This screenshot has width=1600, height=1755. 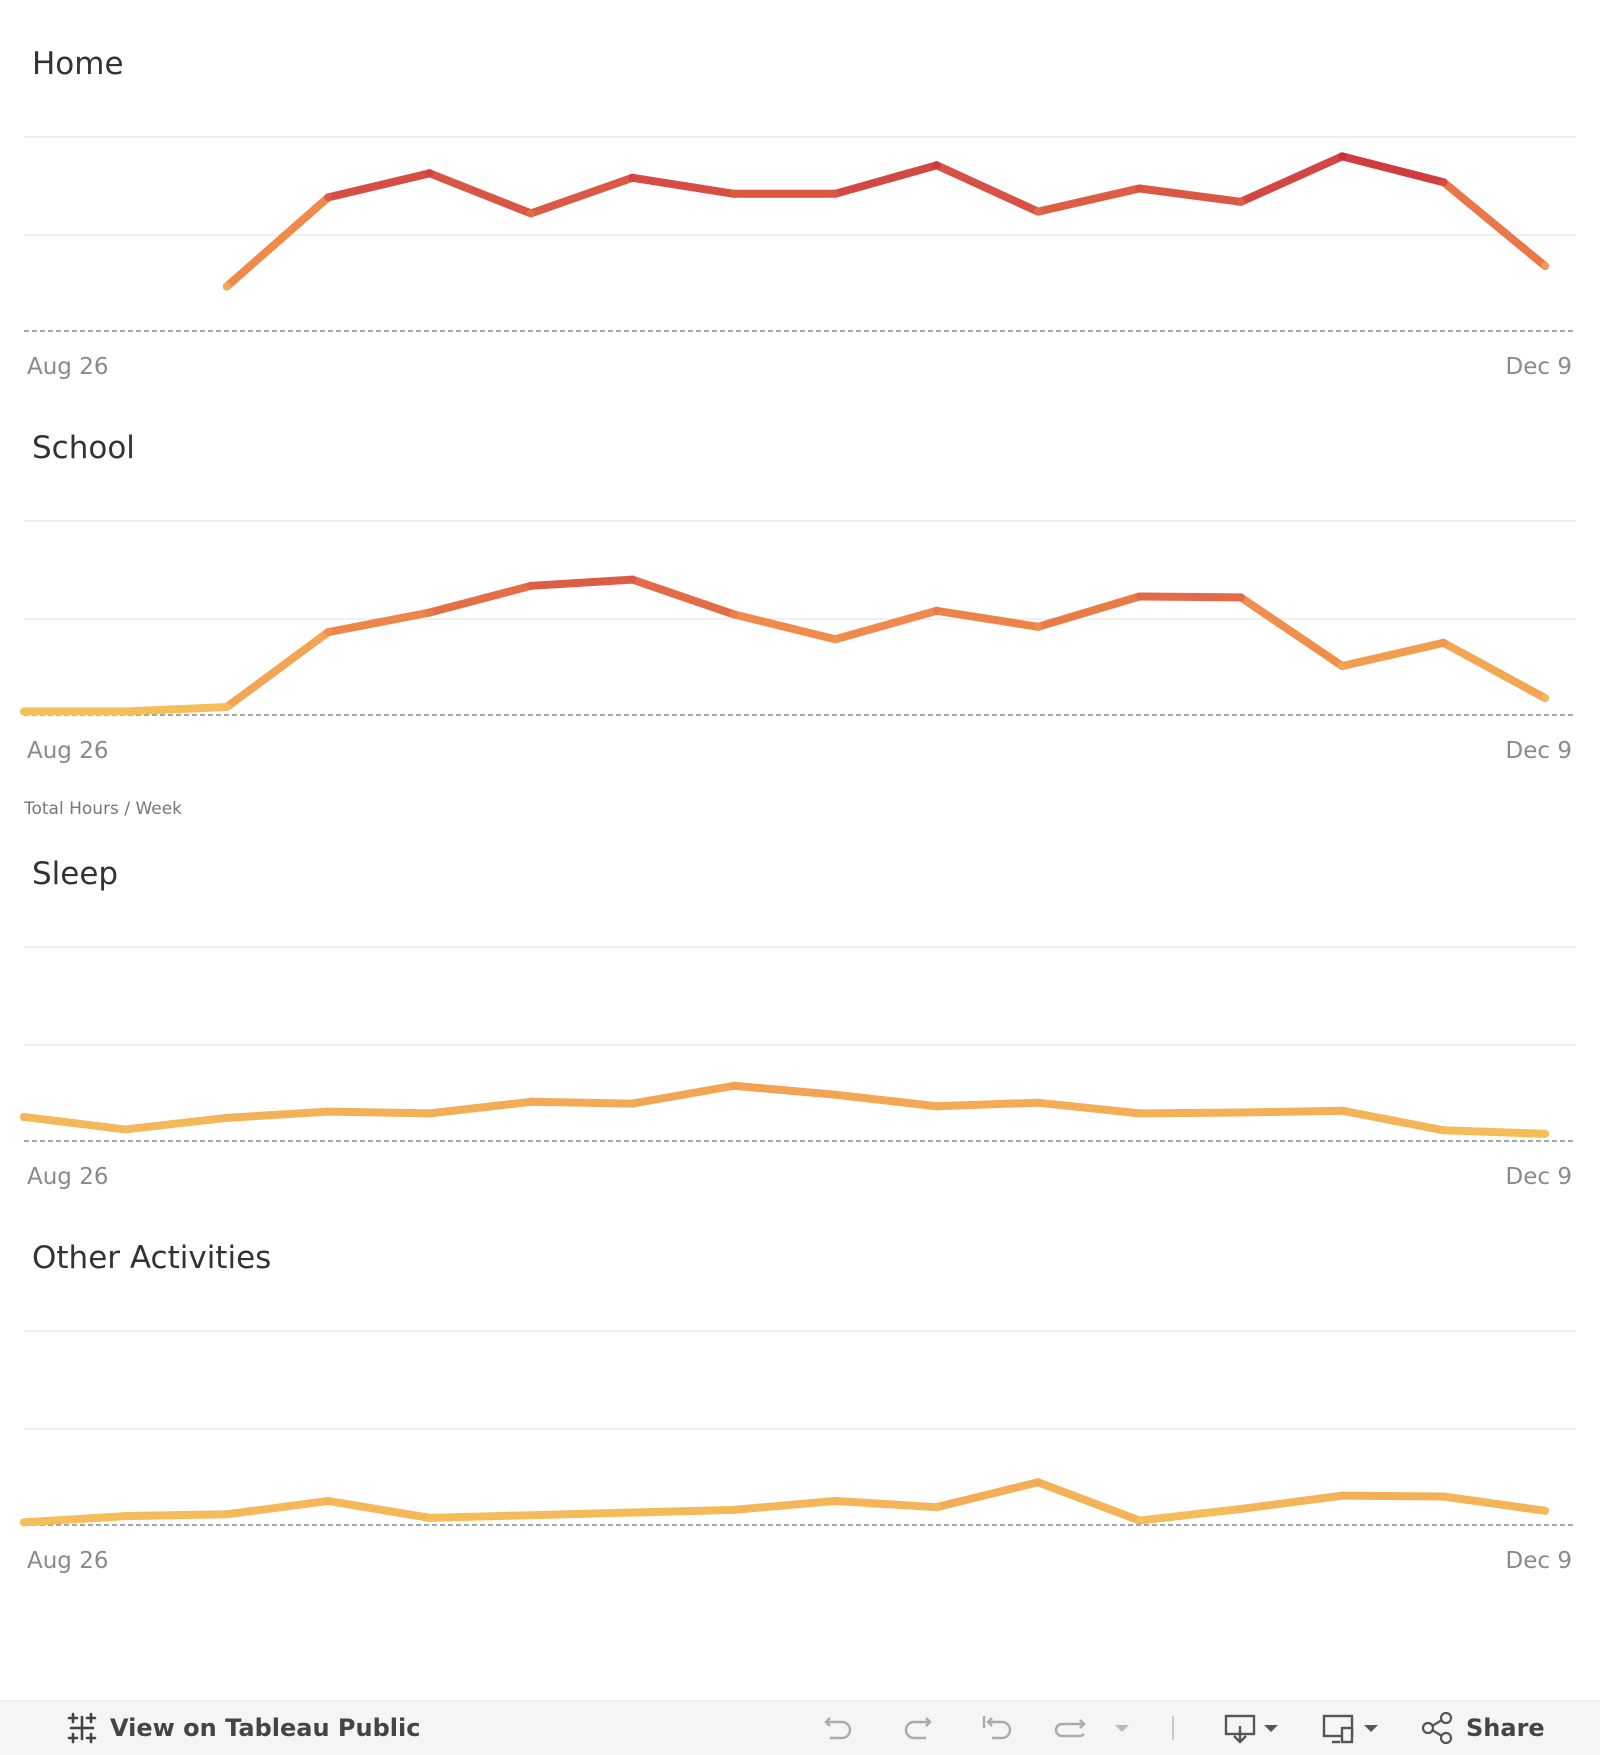 I want to click on undo-button, so click(x=838, y=1728).